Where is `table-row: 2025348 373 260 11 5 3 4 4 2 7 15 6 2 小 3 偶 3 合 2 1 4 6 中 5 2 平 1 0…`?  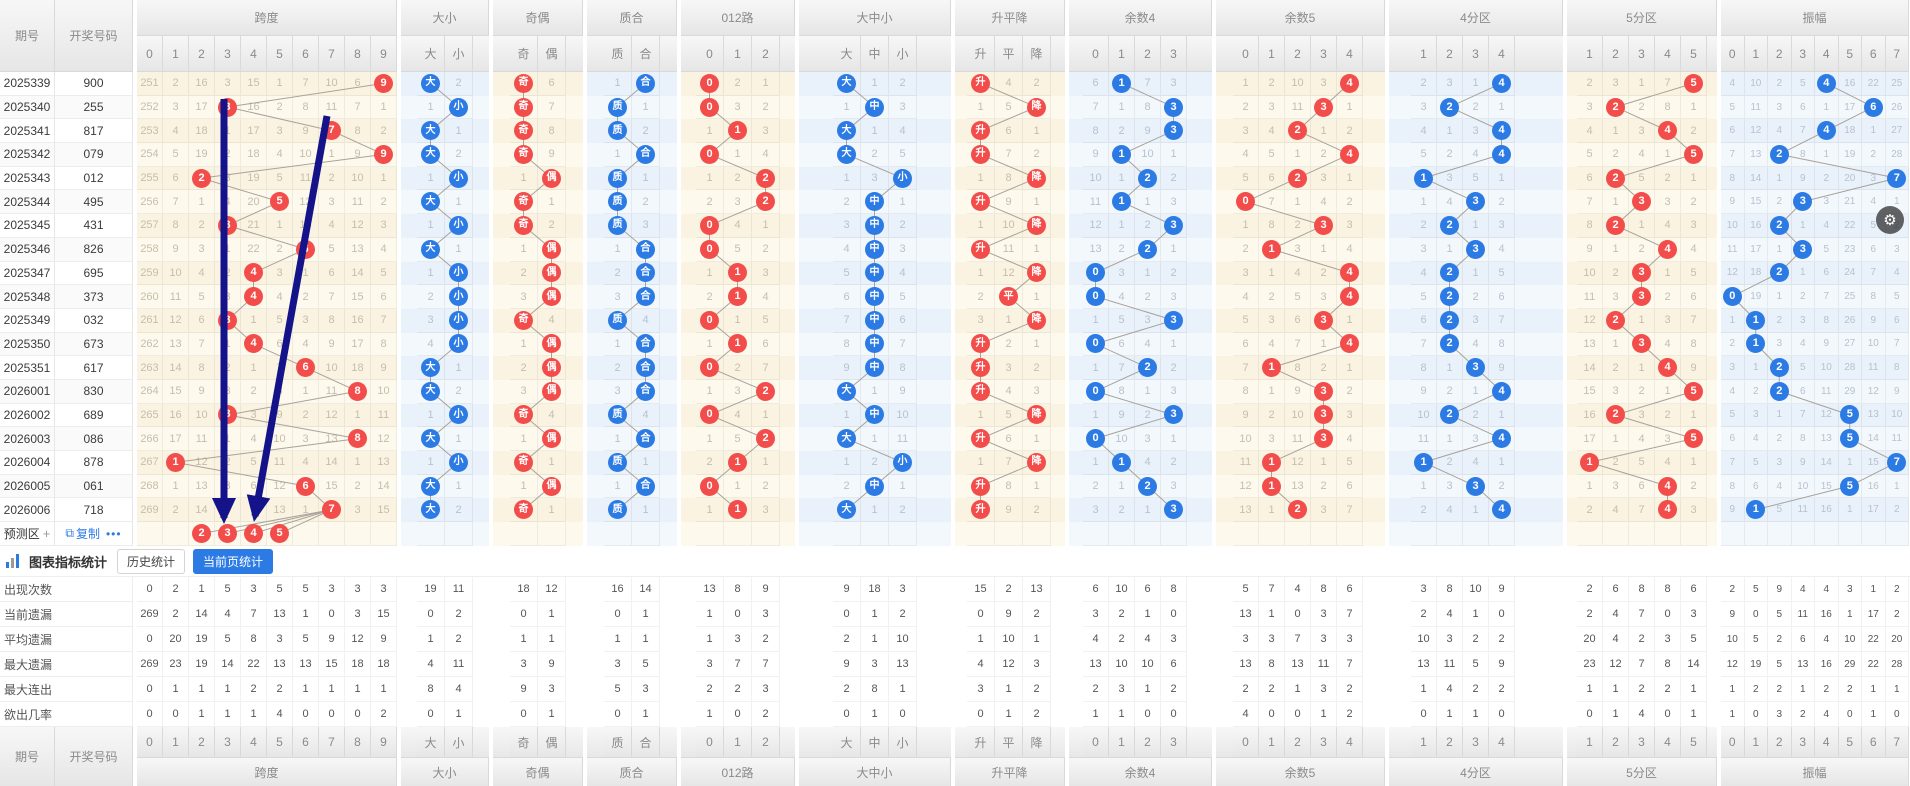 table-row: 2025348 373 260 11 5 3 4 4 2 7 15 6 2 小 3 偶 3 合 2 1 4 6 中 5 2 平 1 0… is located at coordinates (955, 297).